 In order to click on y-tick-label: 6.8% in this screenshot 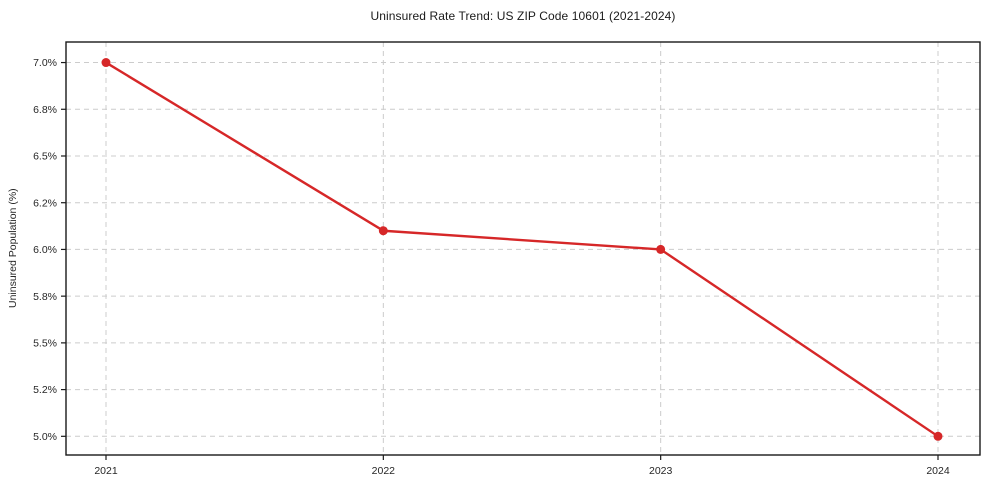, I will do `click(45, 110)`.